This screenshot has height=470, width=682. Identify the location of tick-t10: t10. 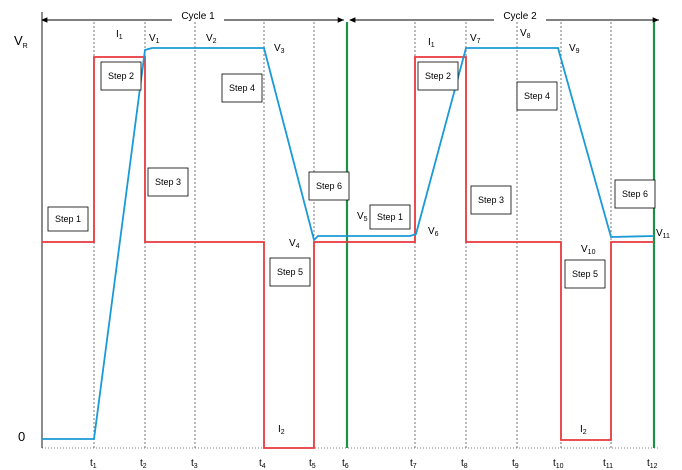
(558, 464).